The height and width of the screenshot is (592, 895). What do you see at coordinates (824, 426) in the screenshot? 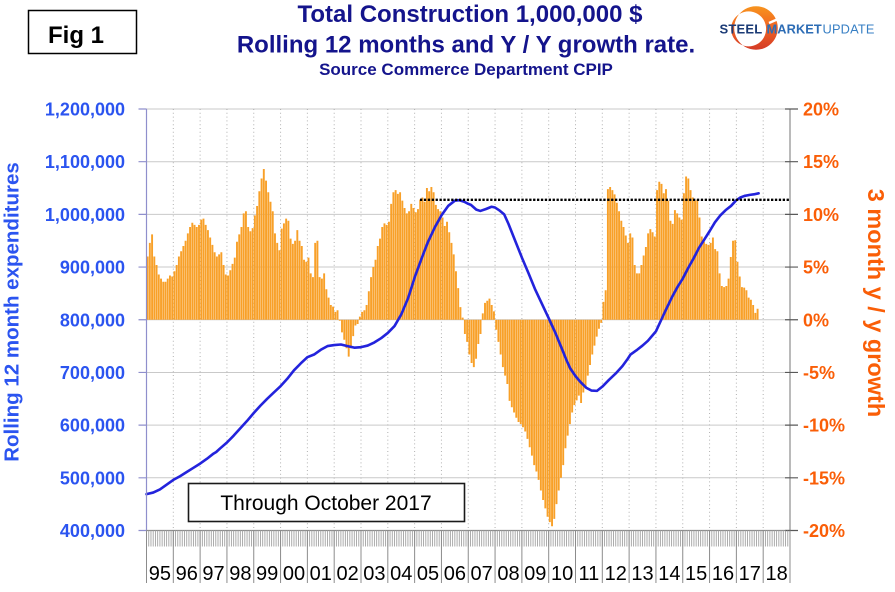
I see `svg-text: -10%` at bounding box center [824, 426].